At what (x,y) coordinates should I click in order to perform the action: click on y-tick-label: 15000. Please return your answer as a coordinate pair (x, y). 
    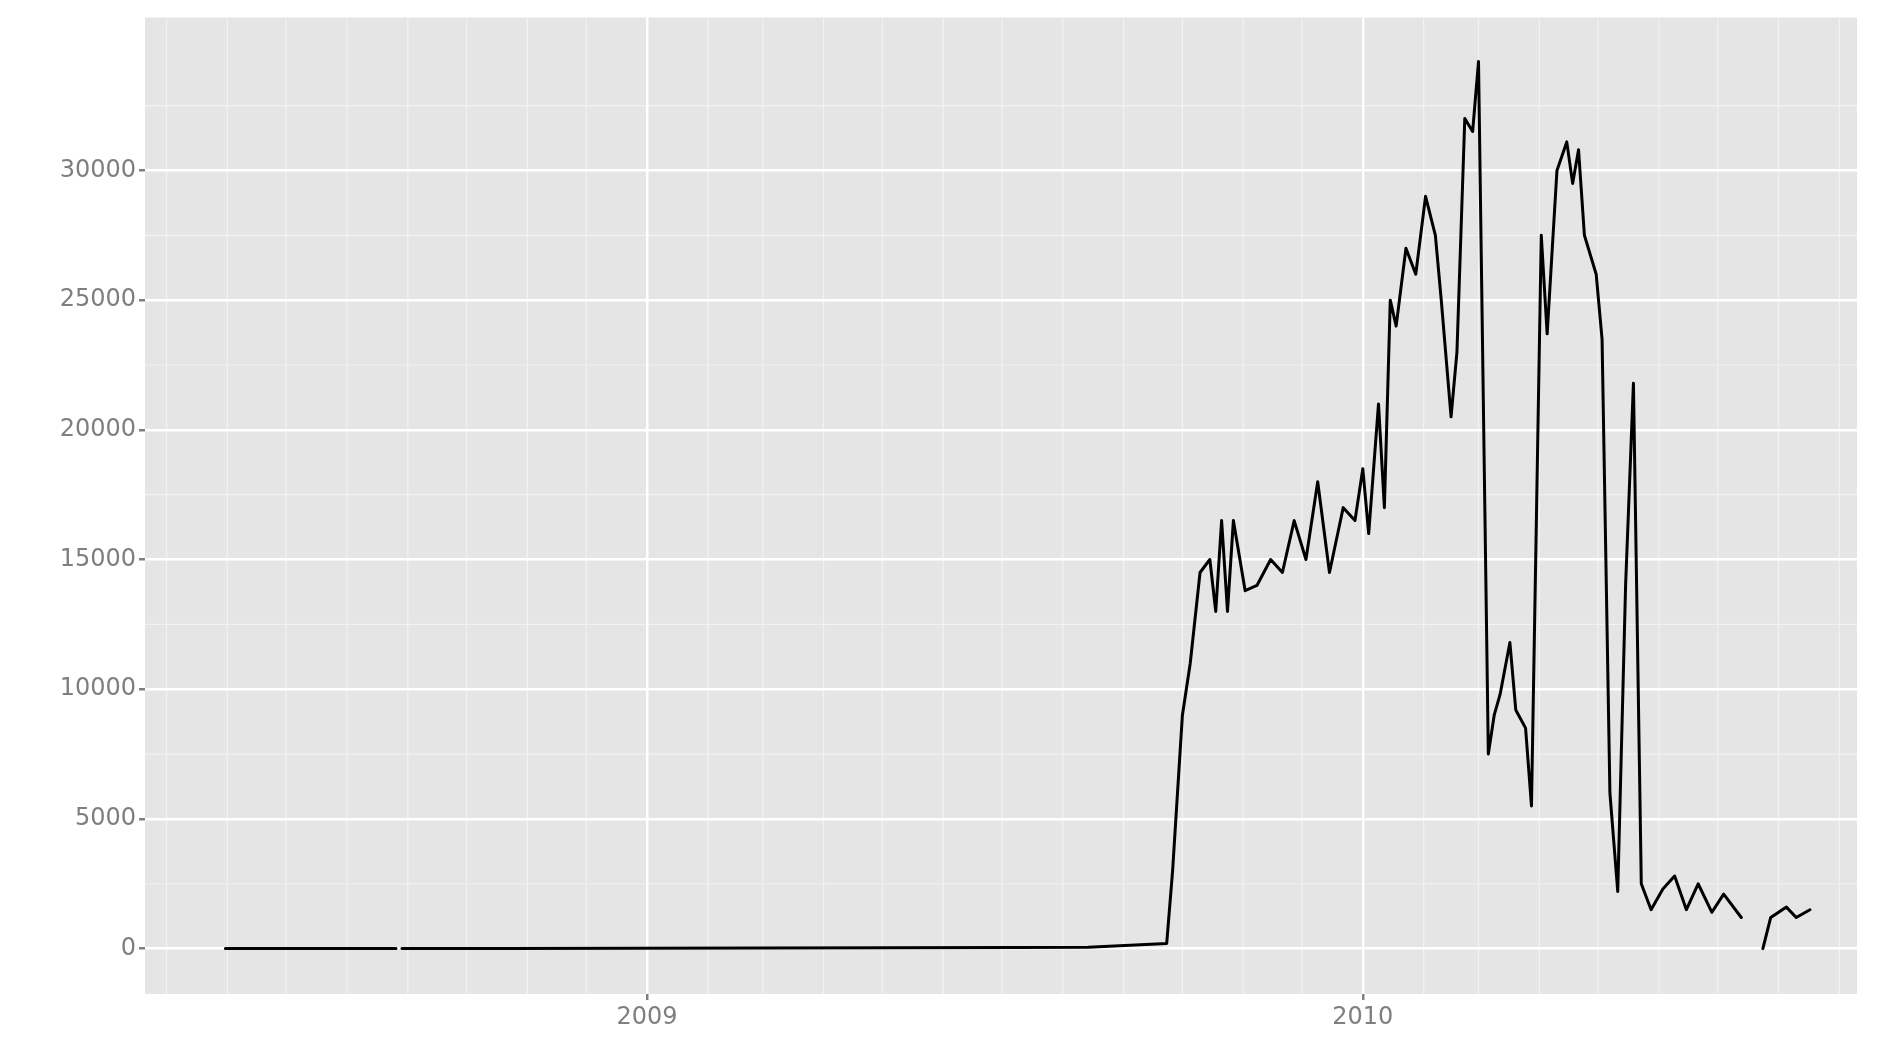
    Looking at the image, I should click on (97, 557).